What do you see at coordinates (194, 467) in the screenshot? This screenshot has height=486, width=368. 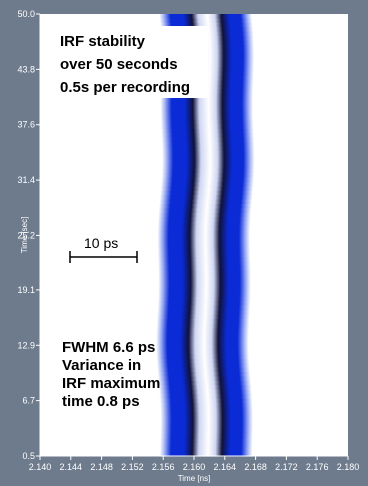 I see `x-tick-label: 2.160` at bounding box center [194, 467].